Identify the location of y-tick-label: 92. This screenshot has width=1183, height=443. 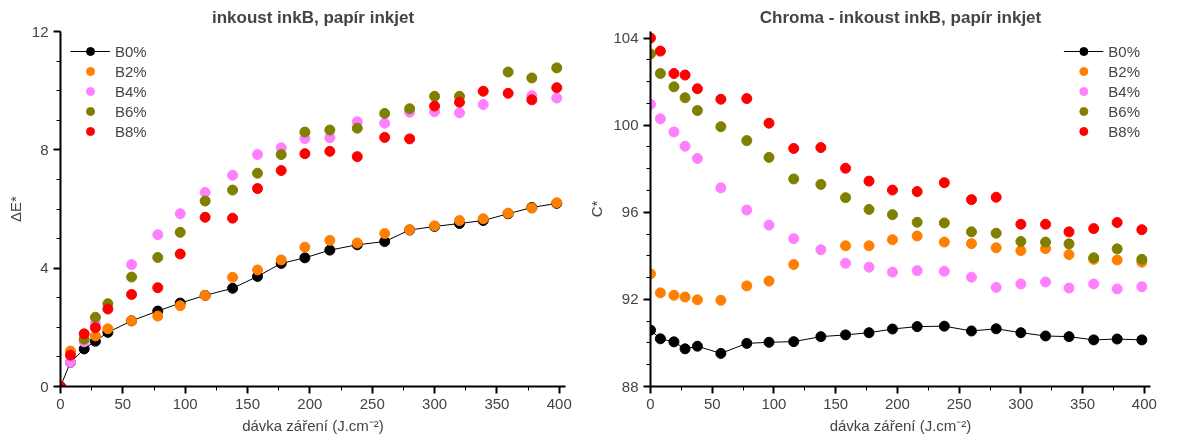
(630, 299).